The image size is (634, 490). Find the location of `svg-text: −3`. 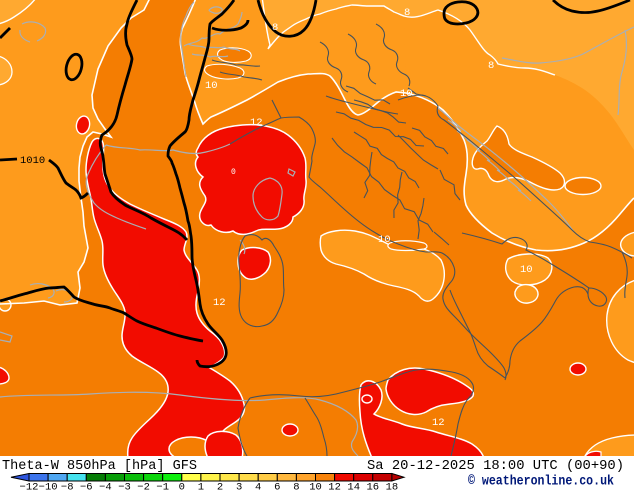

svg-text: −3 is located at coordinates (124, 486).